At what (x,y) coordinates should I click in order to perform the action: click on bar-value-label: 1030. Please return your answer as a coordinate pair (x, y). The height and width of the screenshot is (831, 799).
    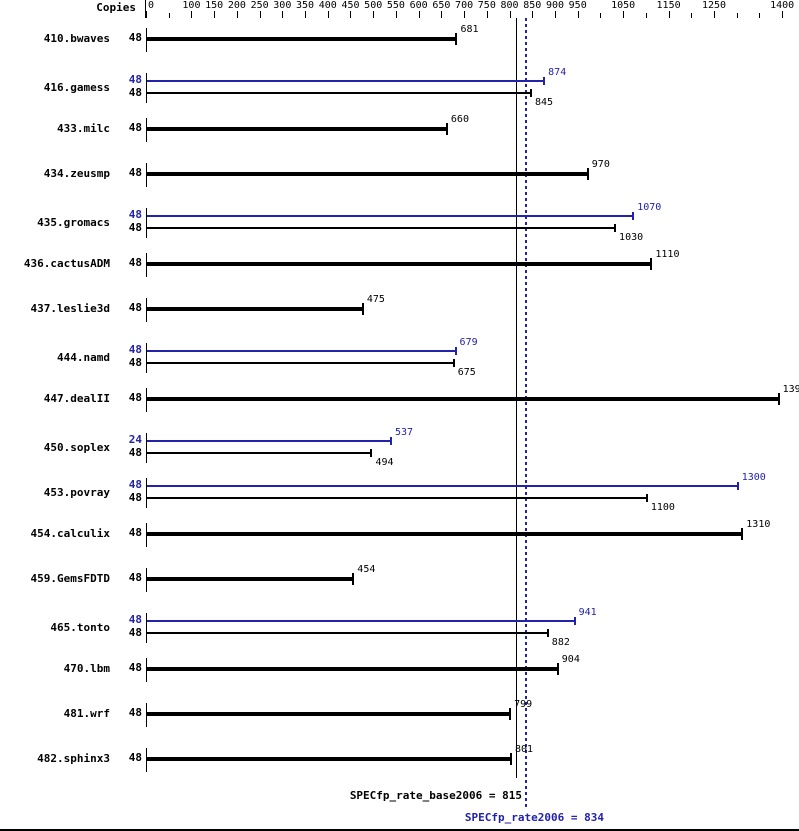
    Looking at the image, I should click on (631, 237).